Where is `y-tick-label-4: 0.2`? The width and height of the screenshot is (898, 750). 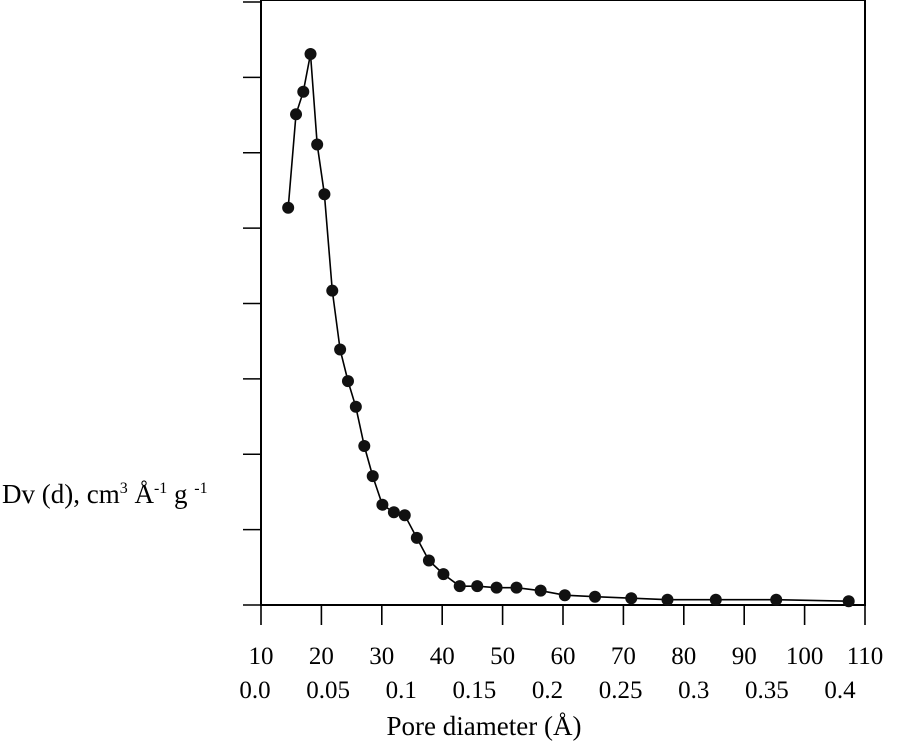 y-tick-label-4: 0.2 is located at coordinates (547, 690).